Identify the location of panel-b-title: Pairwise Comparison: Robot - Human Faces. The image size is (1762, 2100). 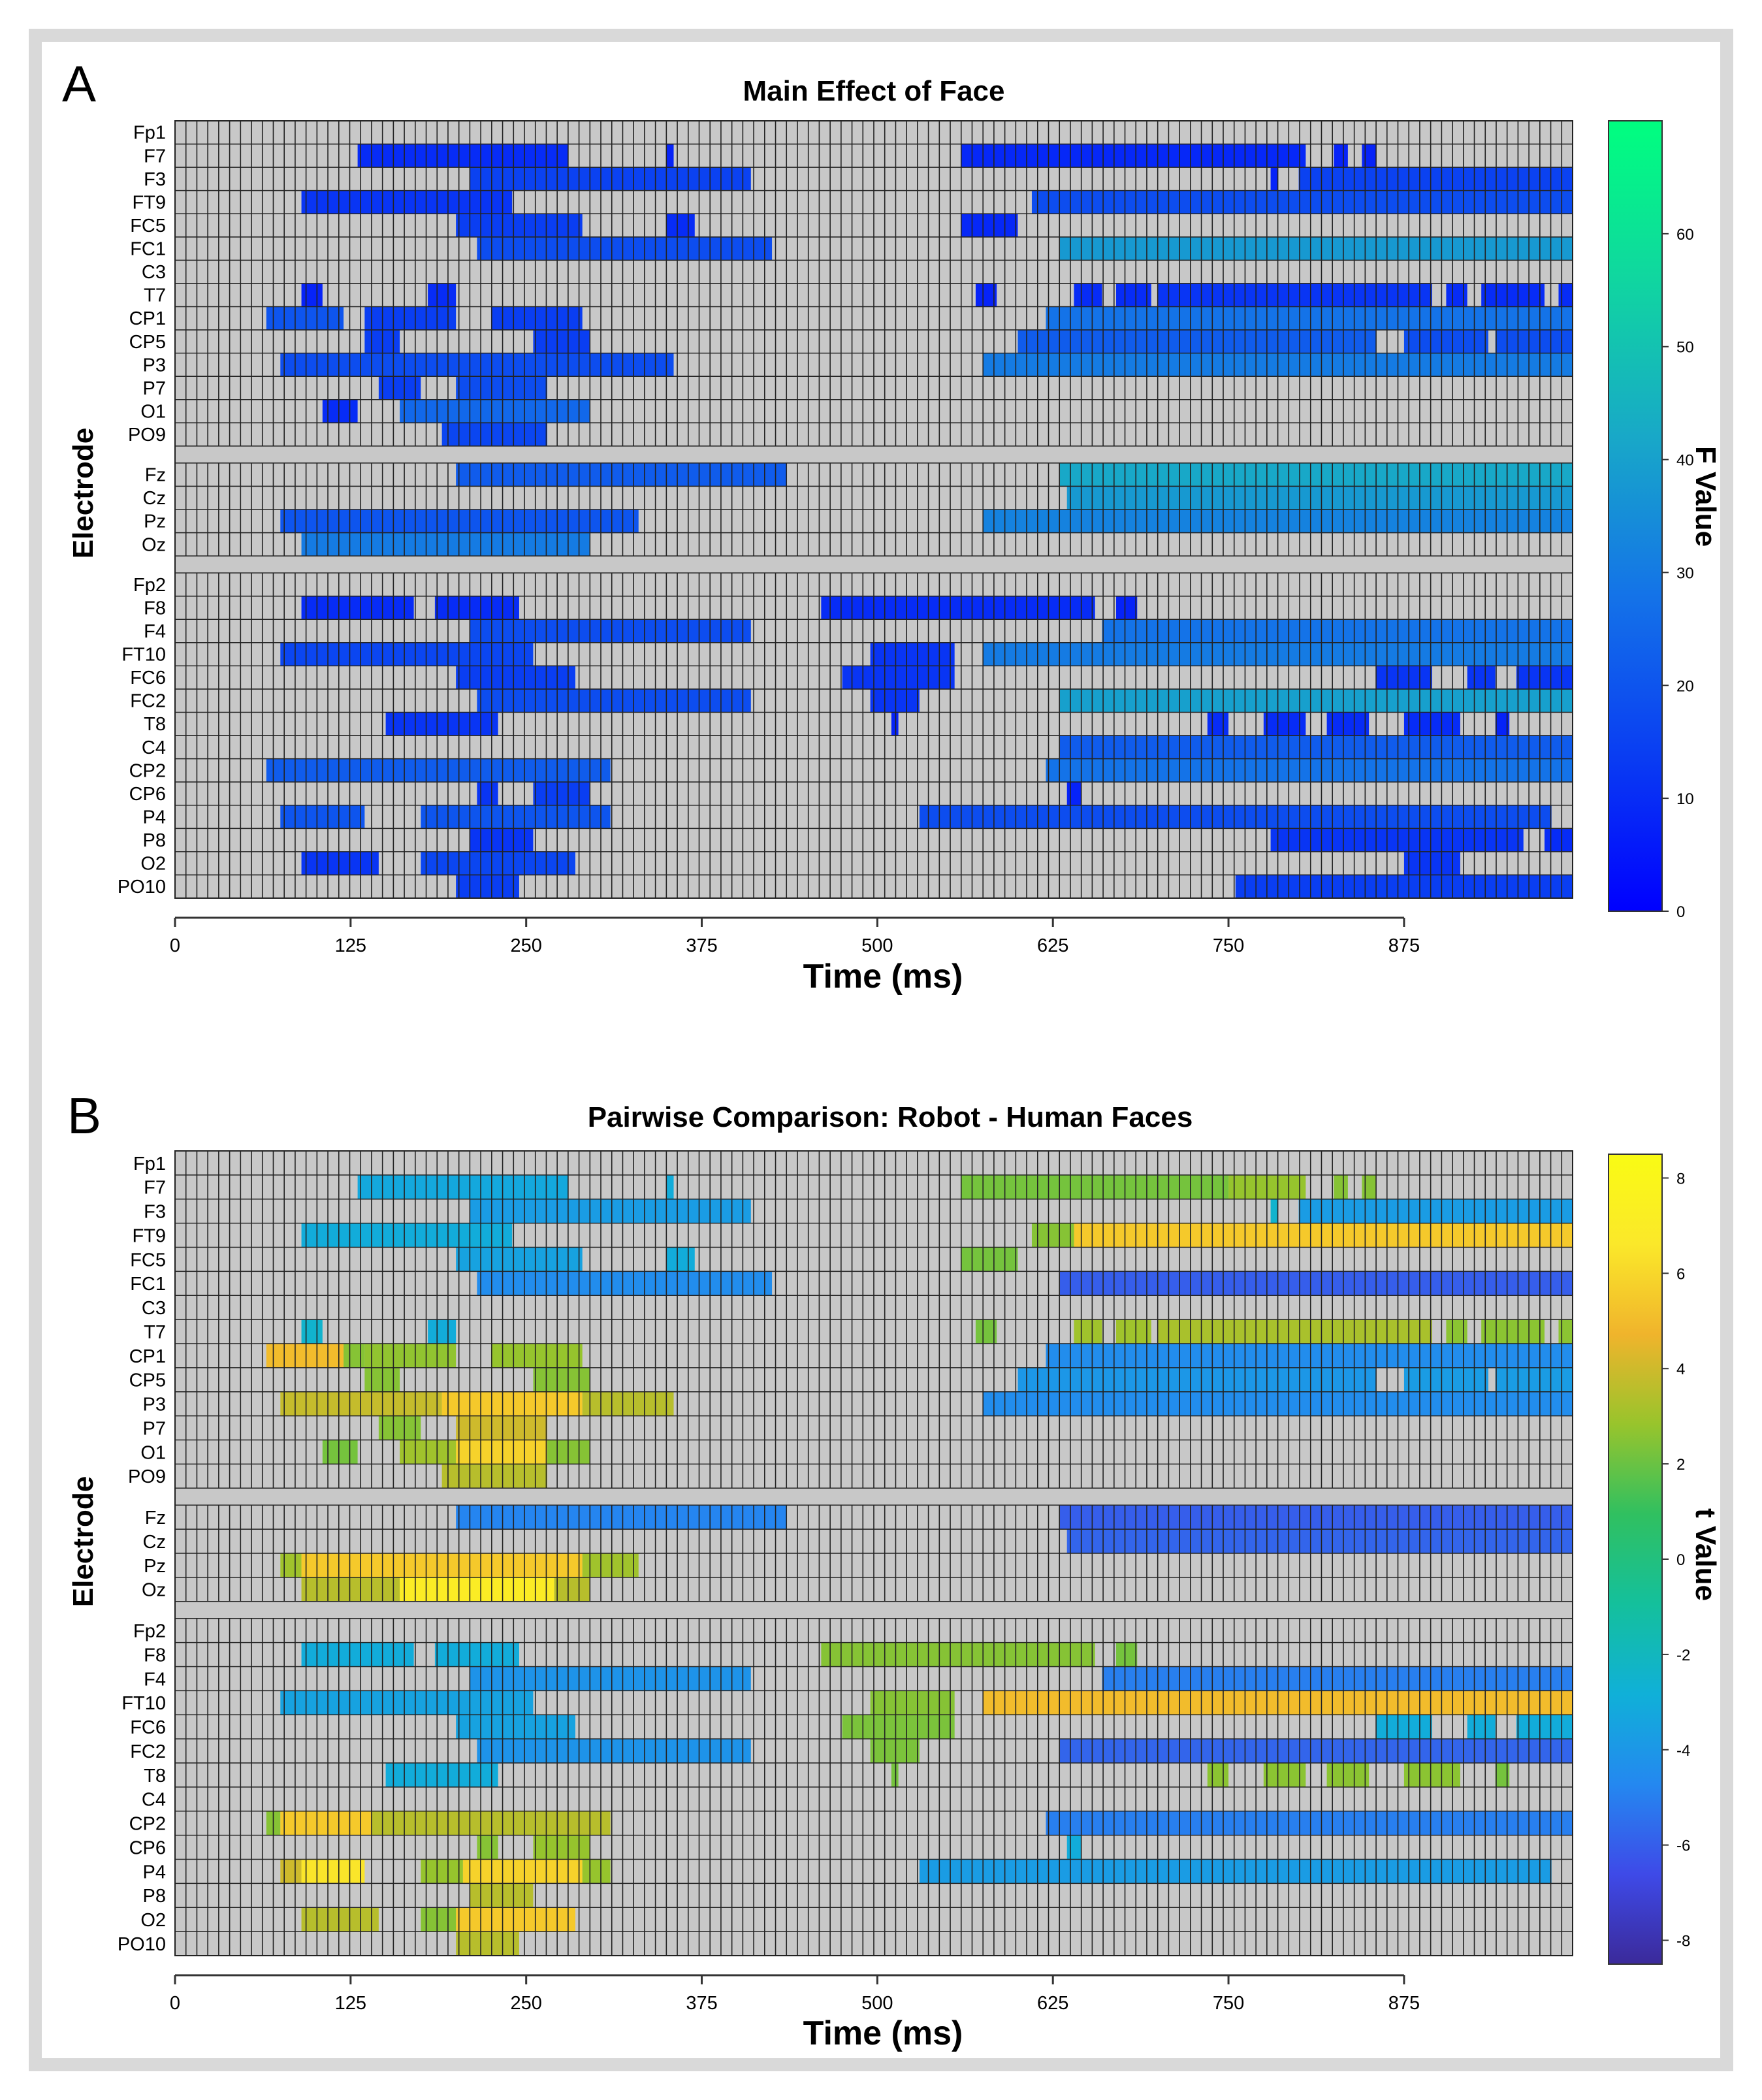
(890, 1117).